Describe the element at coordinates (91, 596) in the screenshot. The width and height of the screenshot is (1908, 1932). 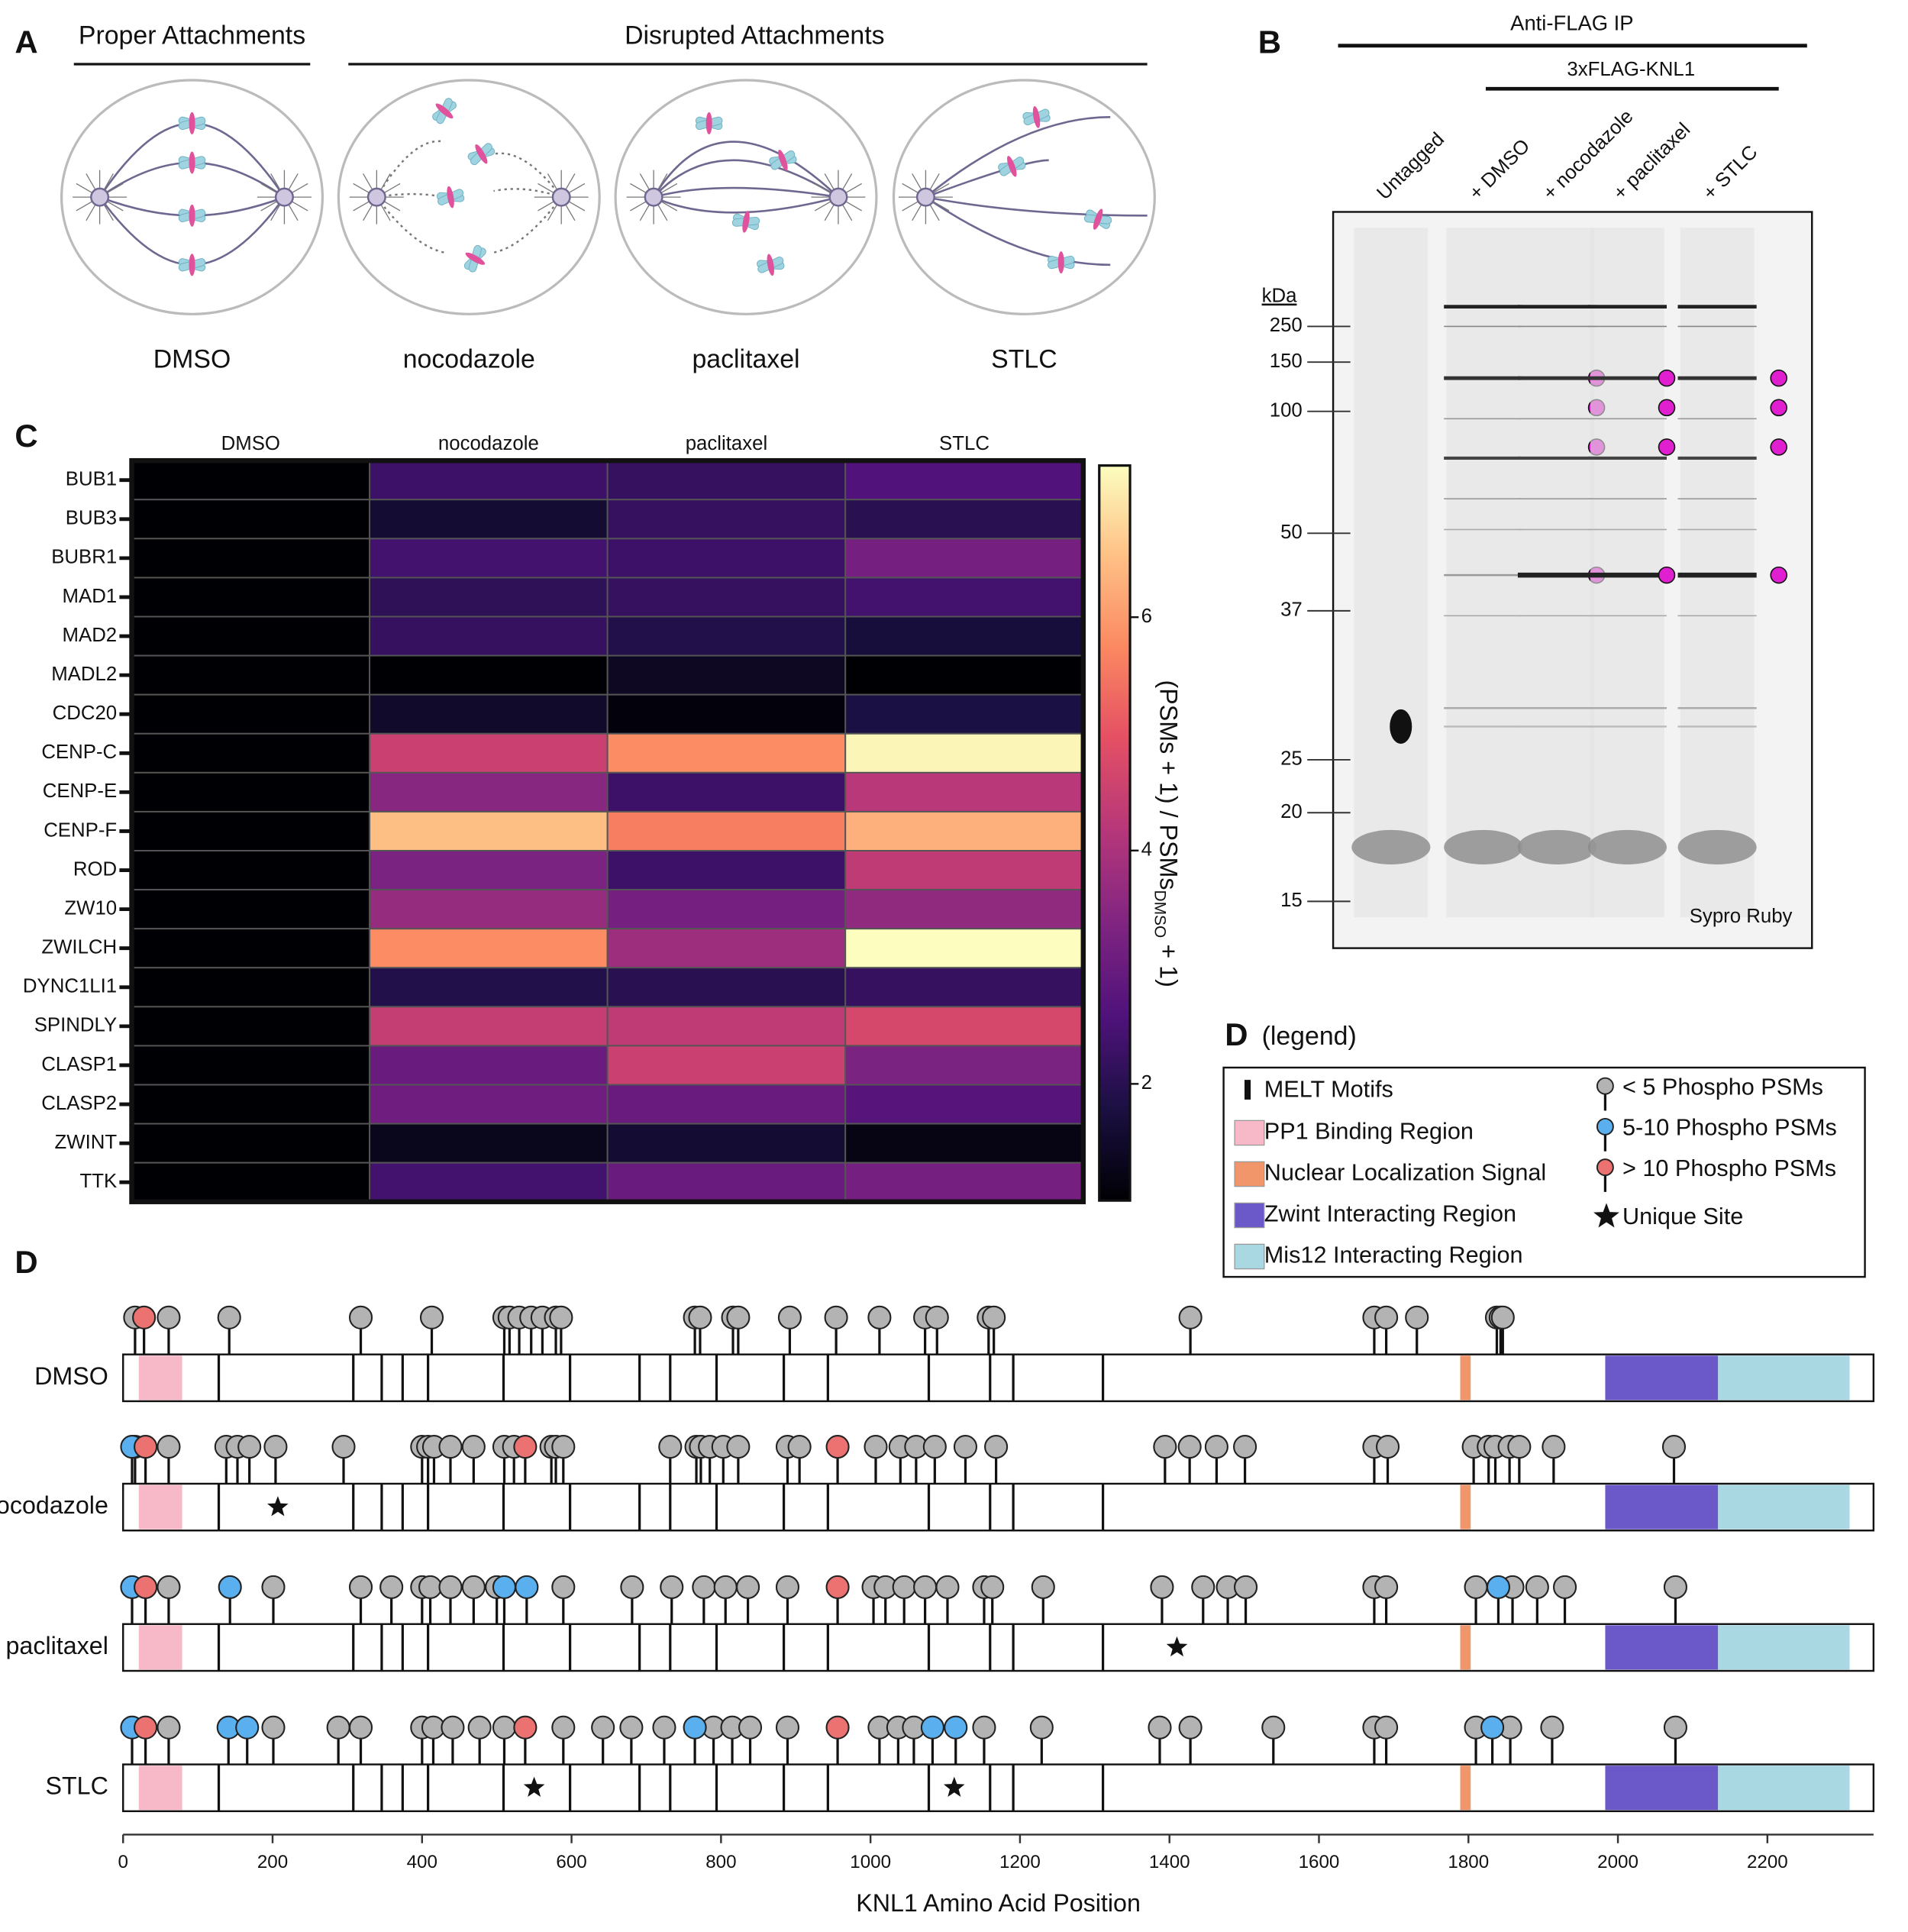
I see `row-label: MAD1` at that location.